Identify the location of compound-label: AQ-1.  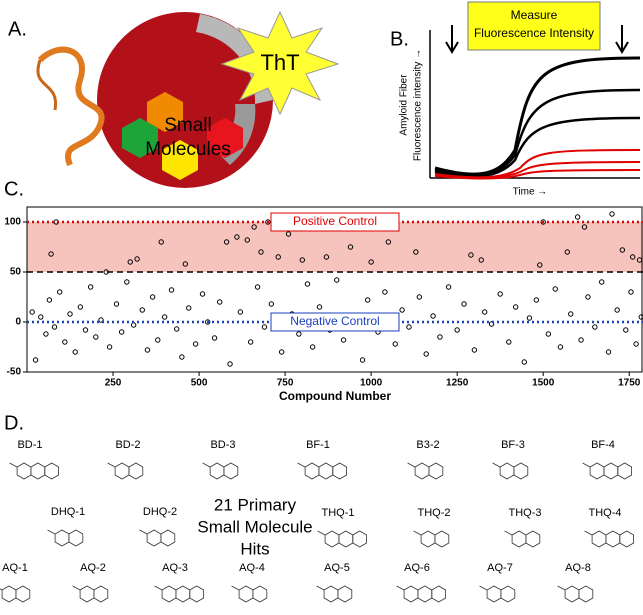
(15, 568).